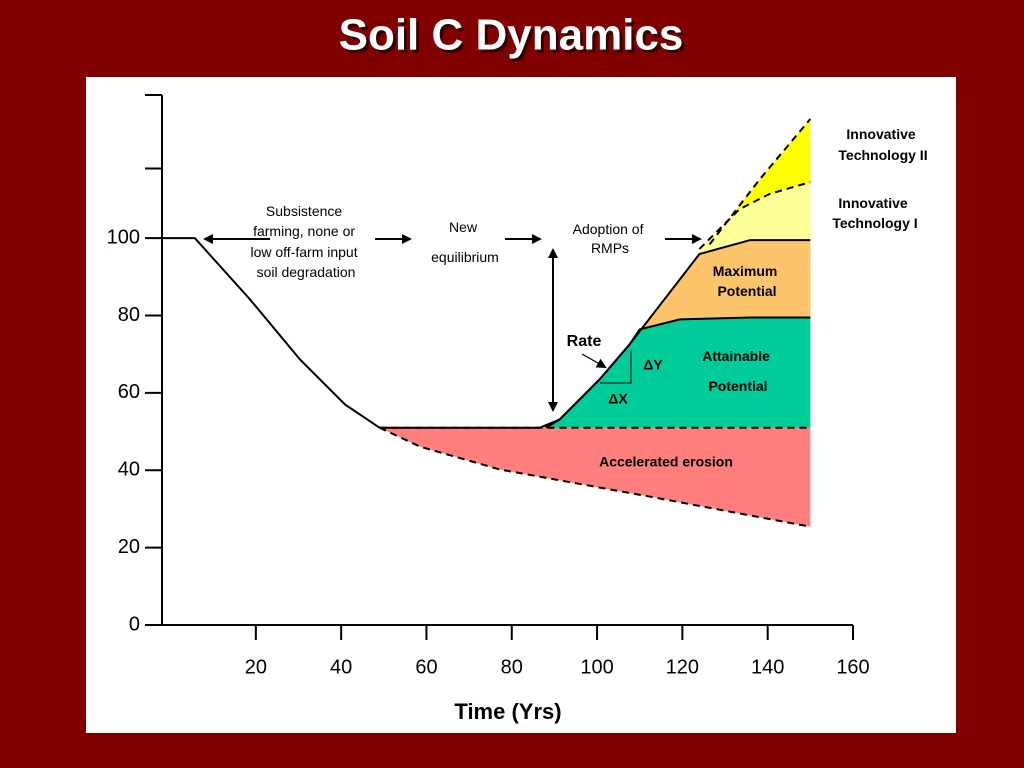 The image size is (1024, 768). What do you see at coordinates (767, 667) in the screenshot?
I see `x-tick-label: 140` at bounding box center [767, 667].